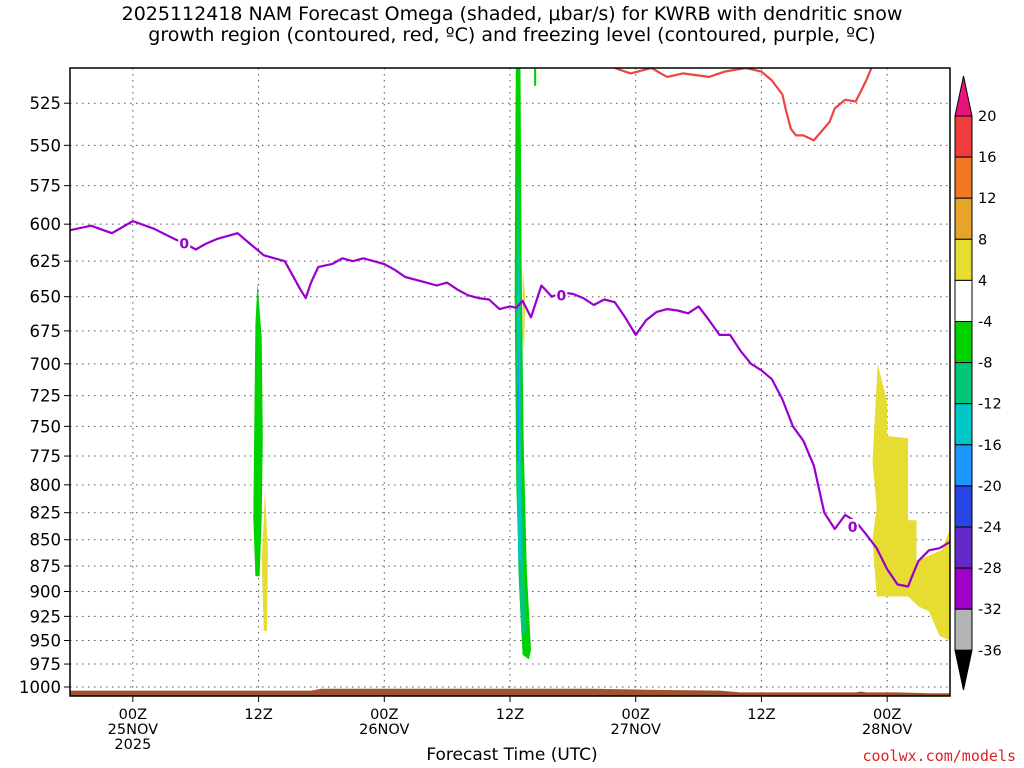  I want to click on site-credit: coolwx.com/models, so click(939, 756).